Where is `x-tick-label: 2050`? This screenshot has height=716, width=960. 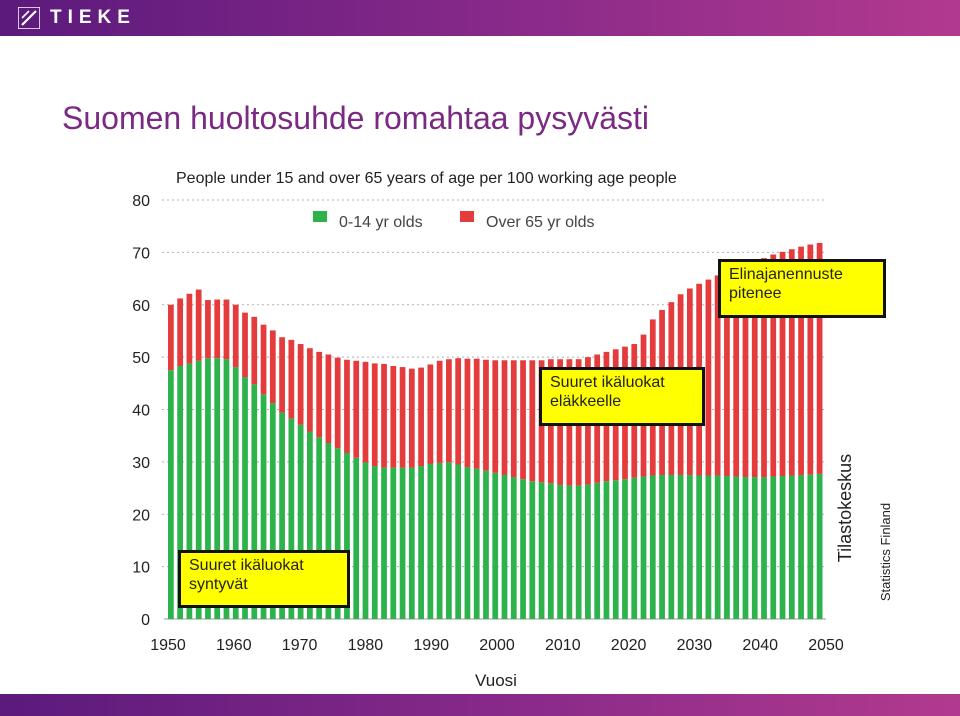 x-tick-label: 2050 is located at coordinates (826, 645).